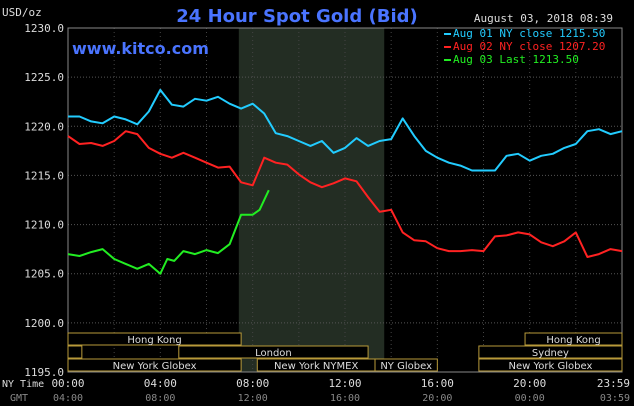  I want to click on chart-title: 24 Hour Spot Gold (Bid), so click(296, 16).